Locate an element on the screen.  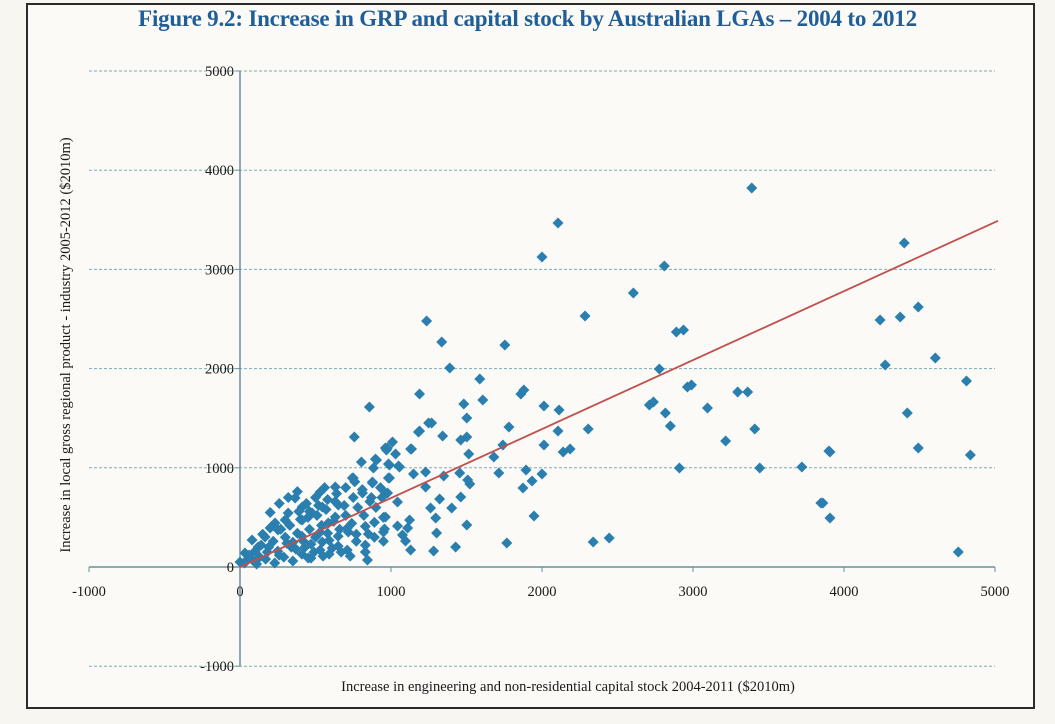
y-tick-label: 5000 is located at coordinates (219, 72).